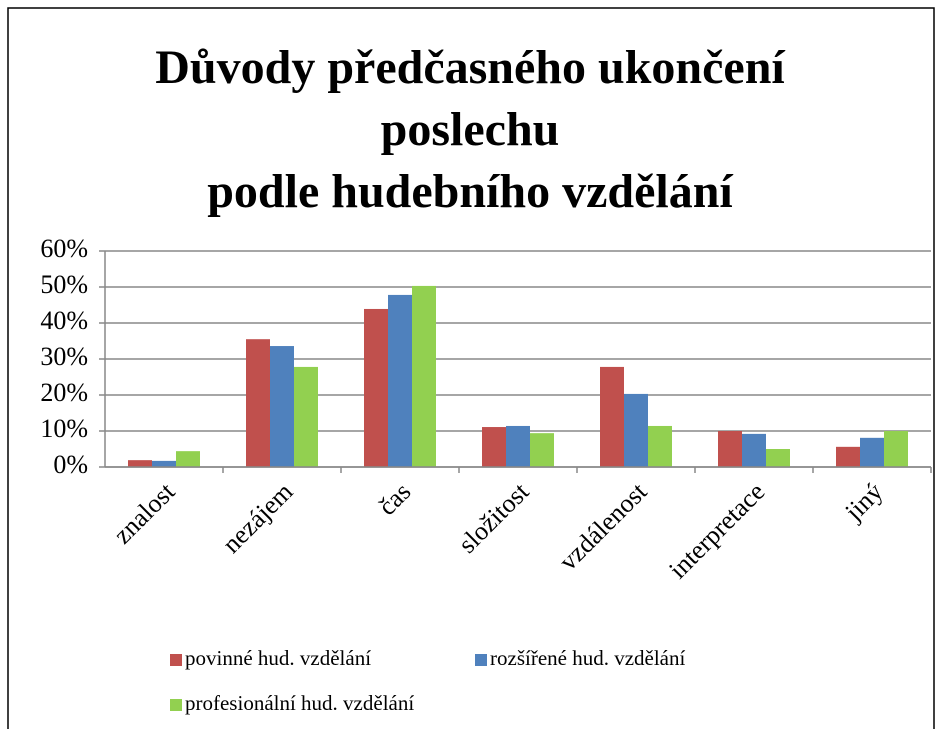 This screenshot has width=938, height=729. I want to click on x-tick-label: čas, so click(394, 499).